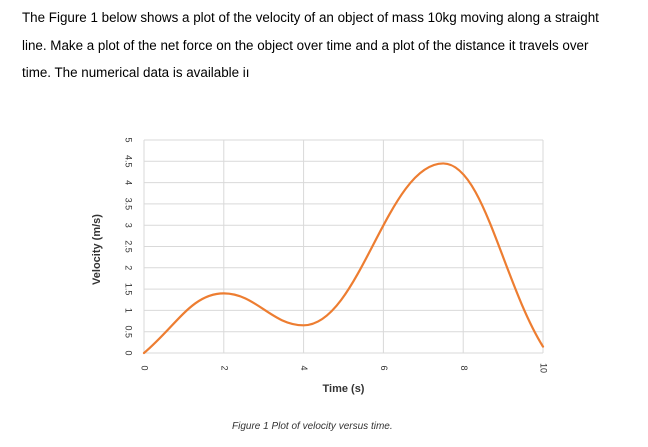 The height and width of the screenshot is (447, 648). What do you see at coordinates (344, 389) in the screenshot?
I see `x-axis-label: Time (s)` at bounding box center [344, 389].